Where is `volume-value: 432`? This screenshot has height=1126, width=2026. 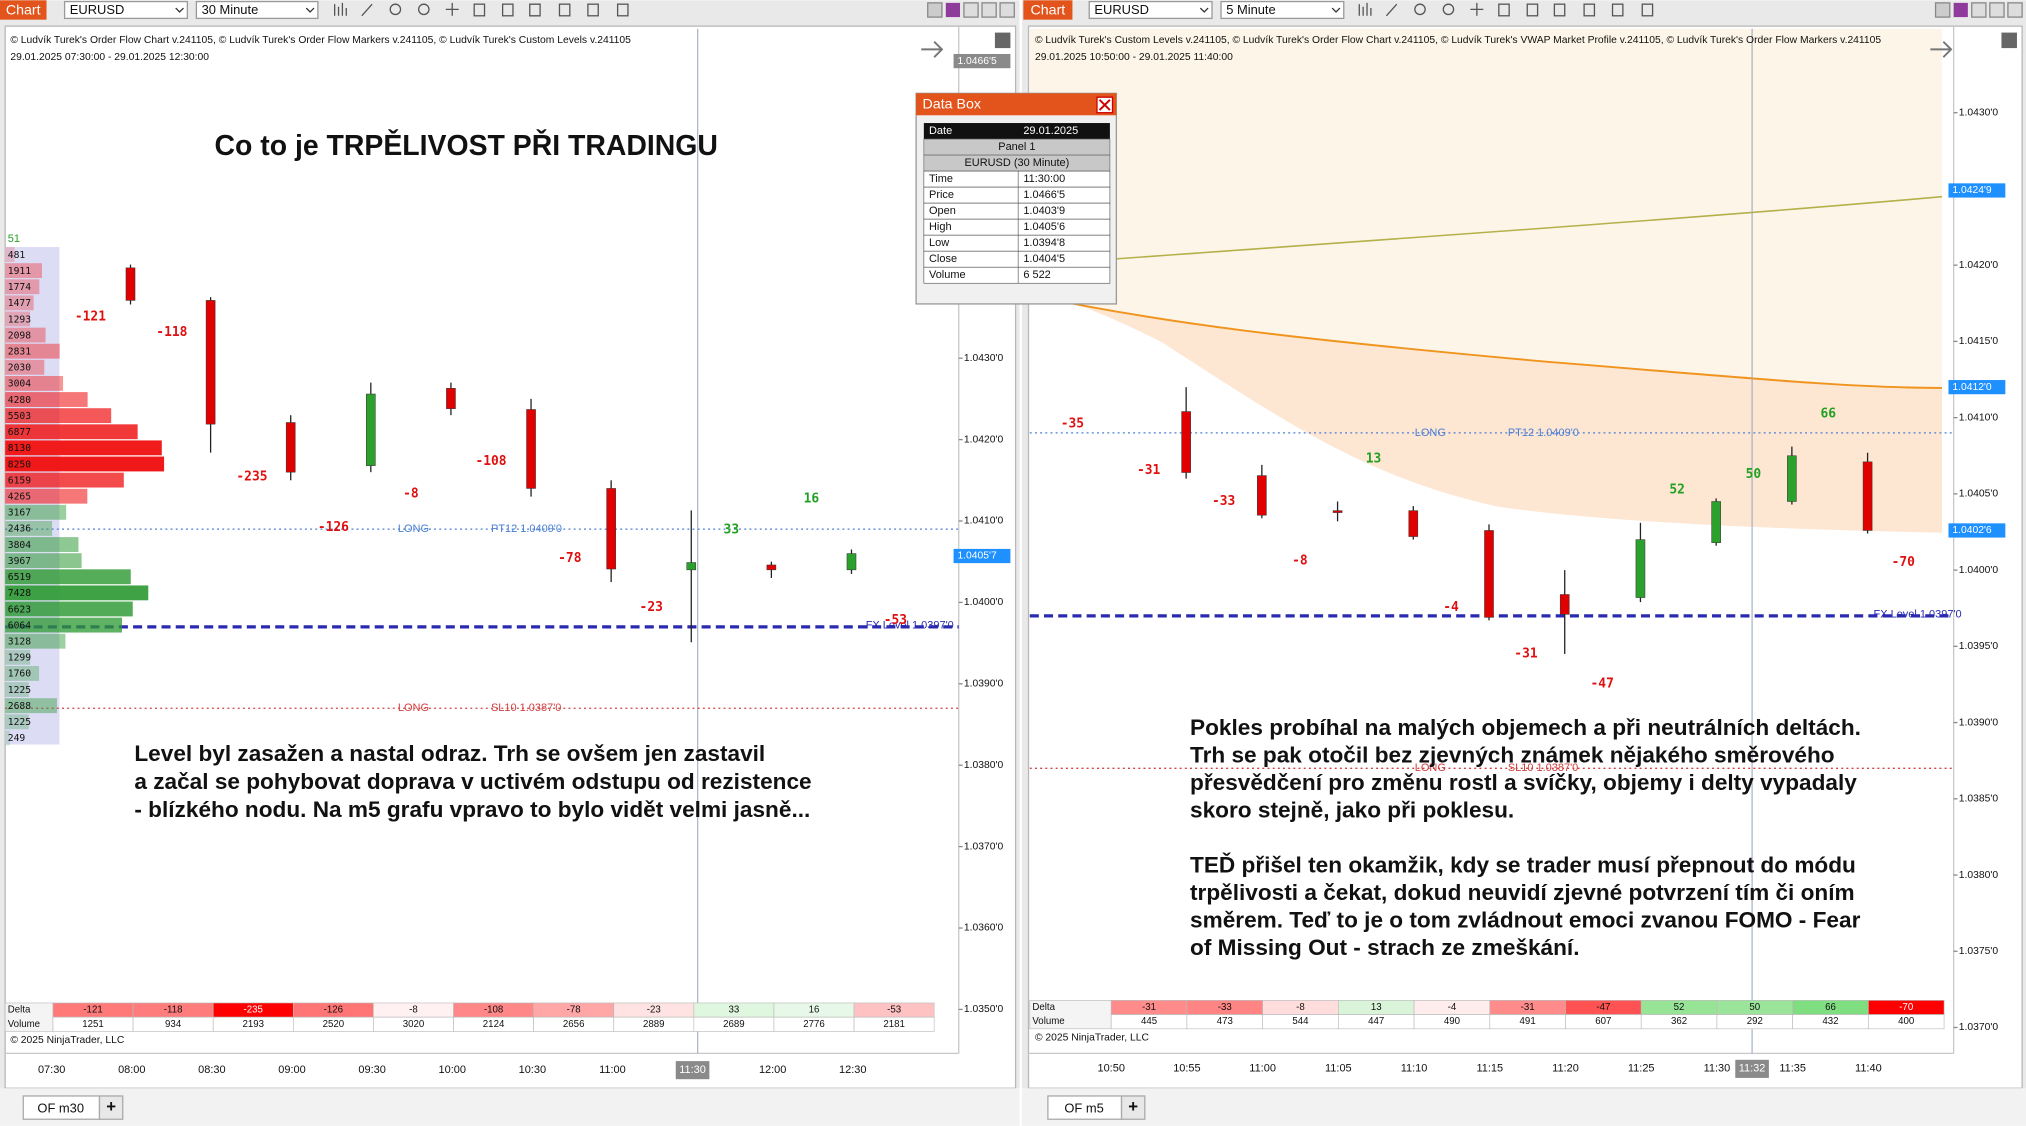 volume-value: 432 is located at coordinates (1830, 1021).